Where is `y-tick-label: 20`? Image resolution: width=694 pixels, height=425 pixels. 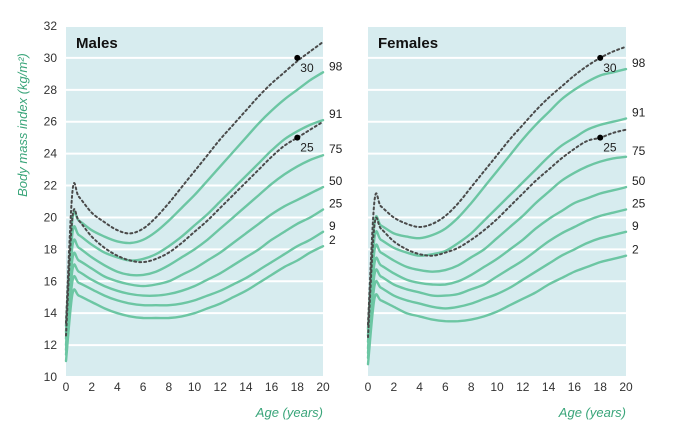 y-tick-label: 20 is located at coordinates (51, 217).